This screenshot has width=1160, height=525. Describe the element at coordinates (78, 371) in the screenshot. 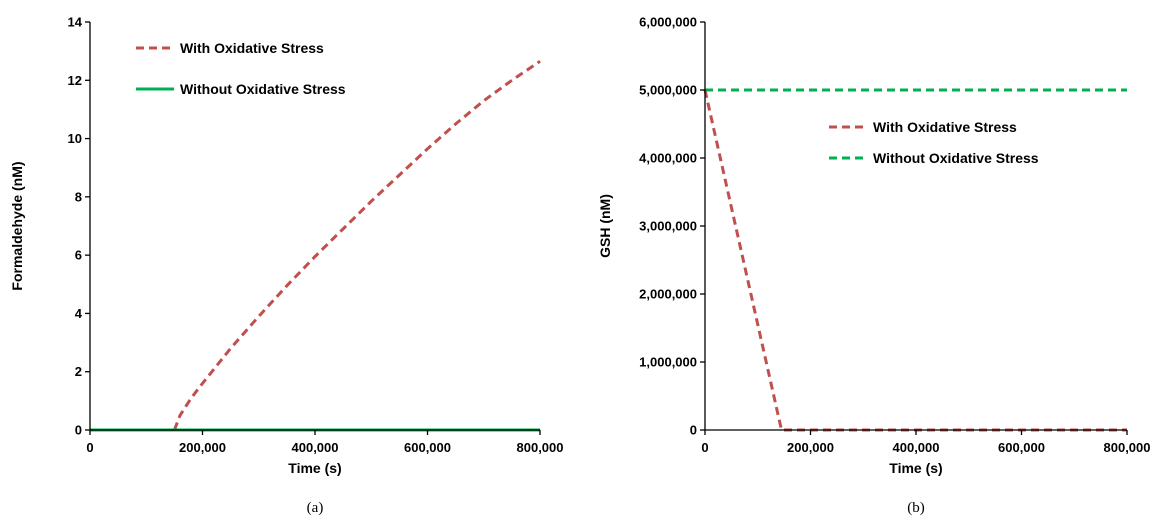

I see `y-tick-label: 2` at that location.